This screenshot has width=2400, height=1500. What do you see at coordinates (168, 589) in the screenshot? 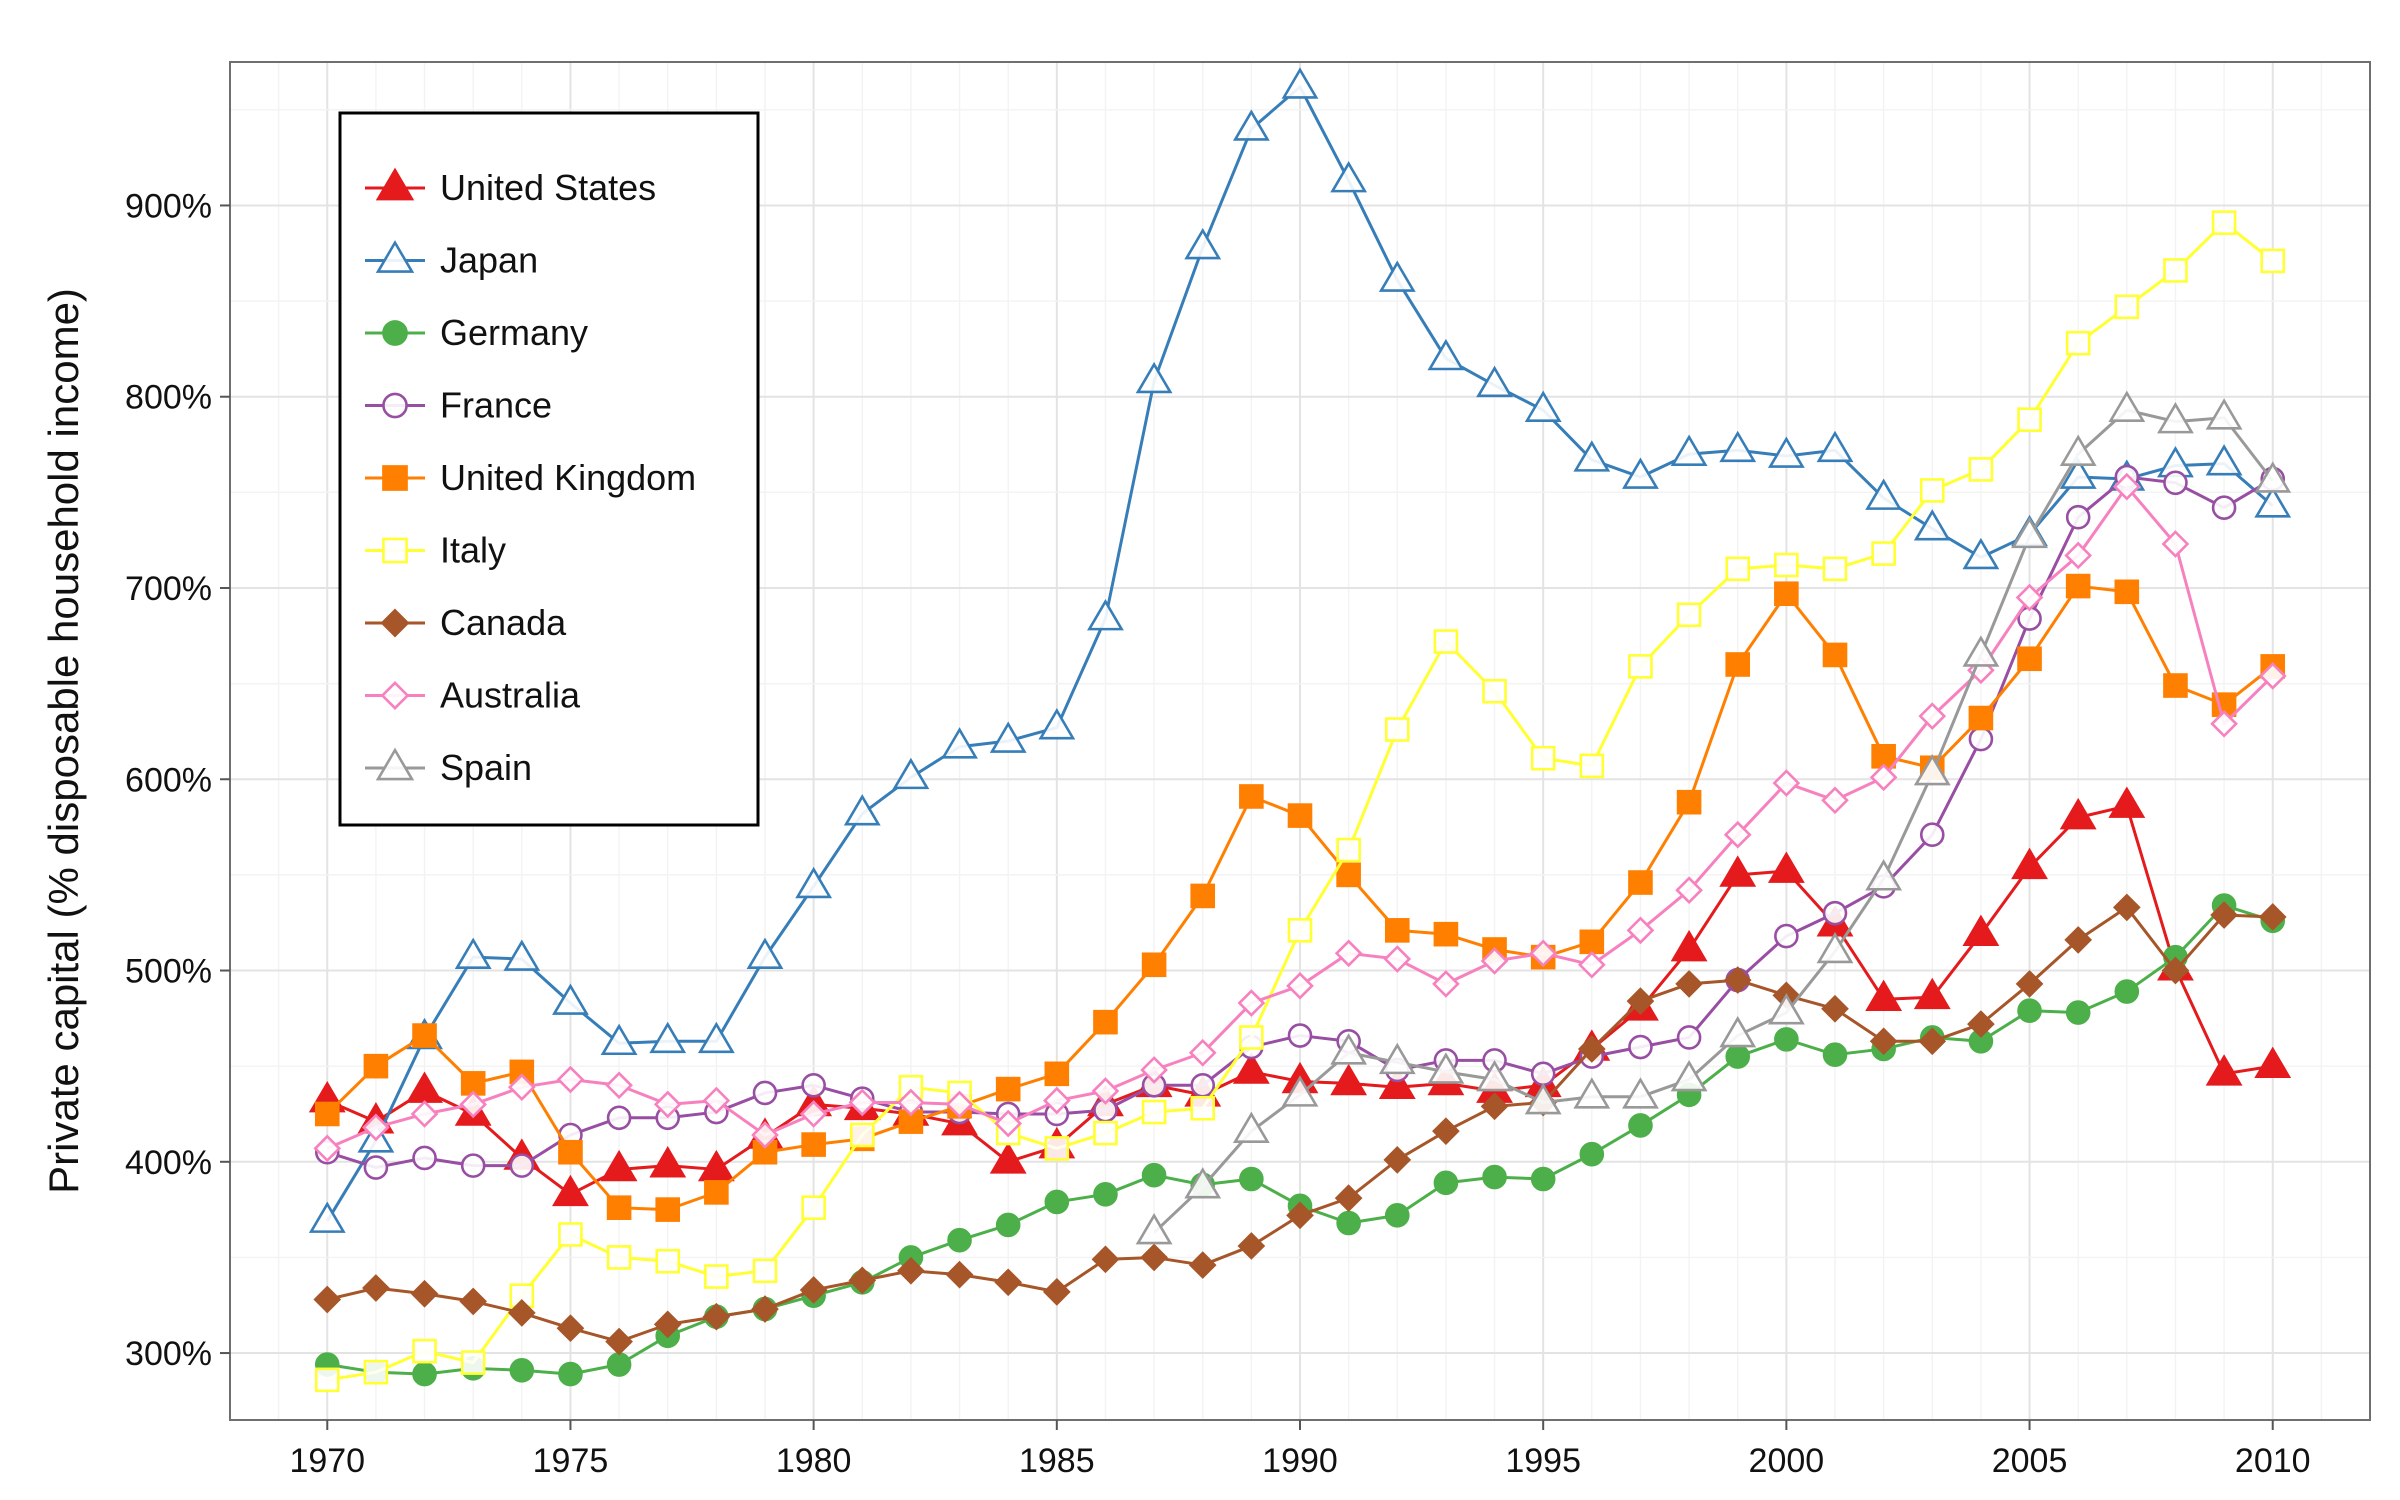
I see `y-tick-label: 700%` at bounding box center [168, 589].